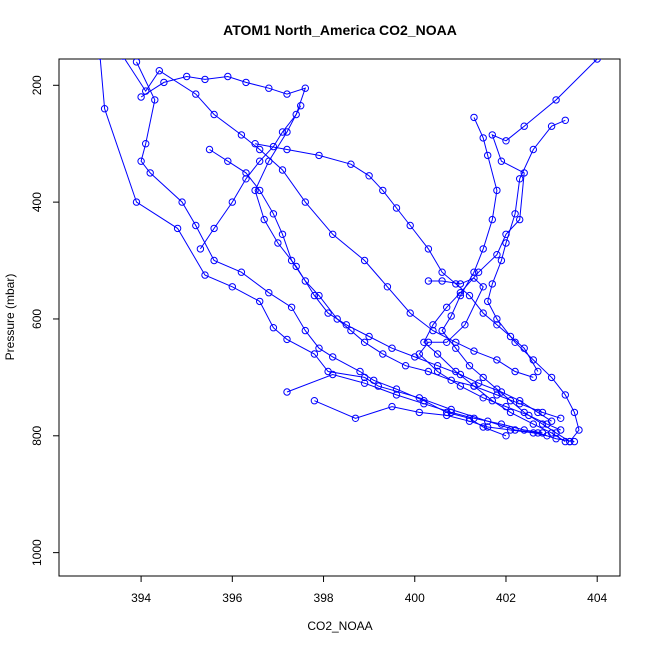 Image resolution: width=650 pixels, height=650 pixels. What do you see at coordinates (37, 85) in the screenshot?
I see `y-tick-label-0: 200` at bounding box center [37, 85].